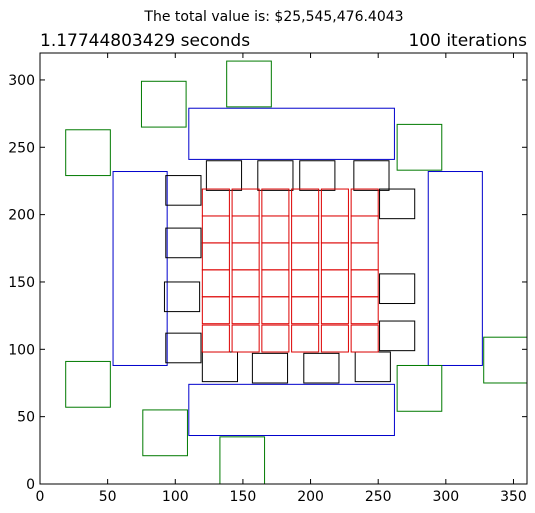 The image size is (535, 513). What do you see at coordinates (467, 41) in the screenshot?
I see `iterations-label: 100 iterations` at bounding box center [467, 41].